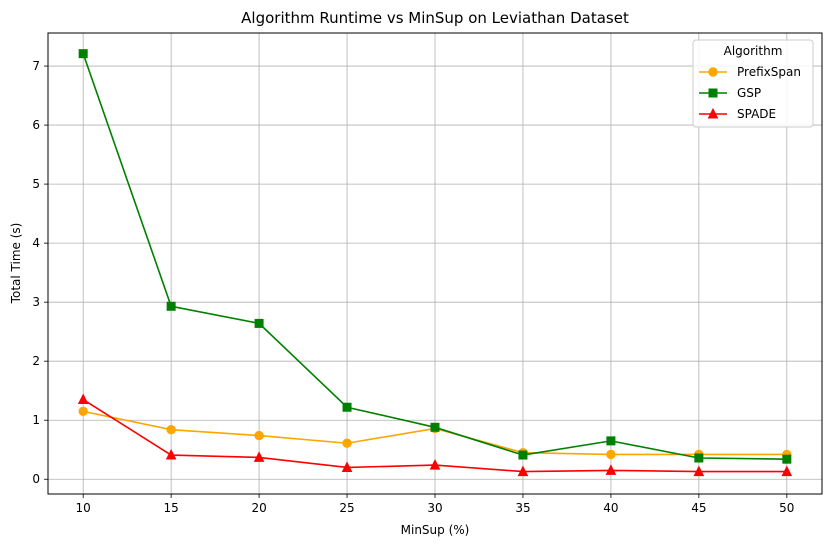 The height and width of the screenshot is (547, 833). I want to click on x-tick-label: 40, so click(610, 508).